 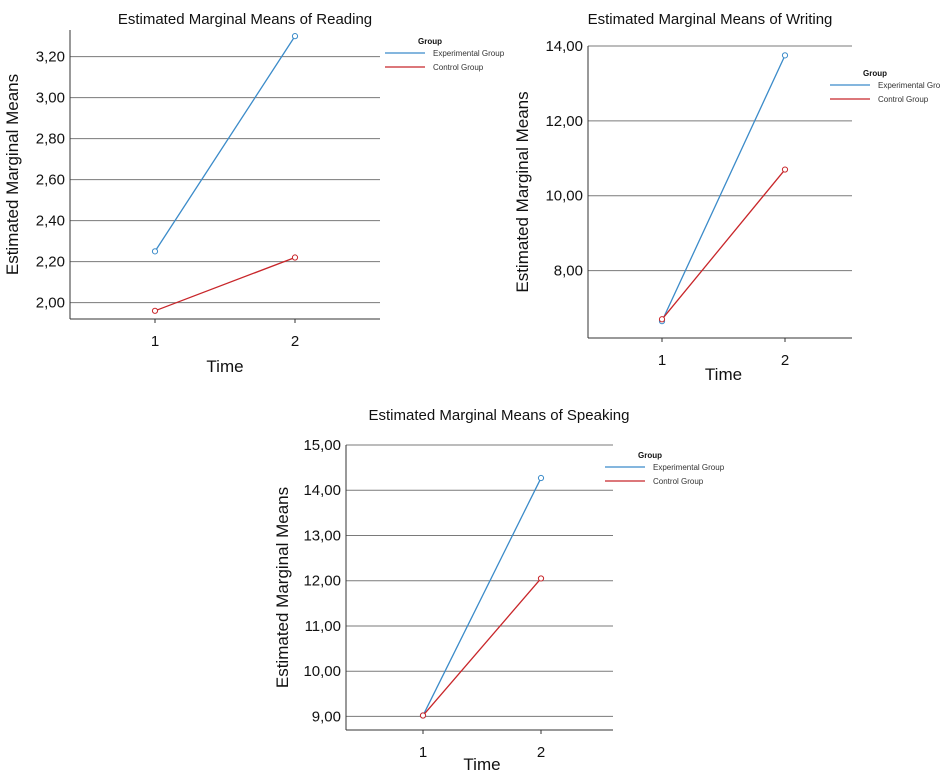 I want to click on y-tick-label: 2,60, so click(x=50, y=180).